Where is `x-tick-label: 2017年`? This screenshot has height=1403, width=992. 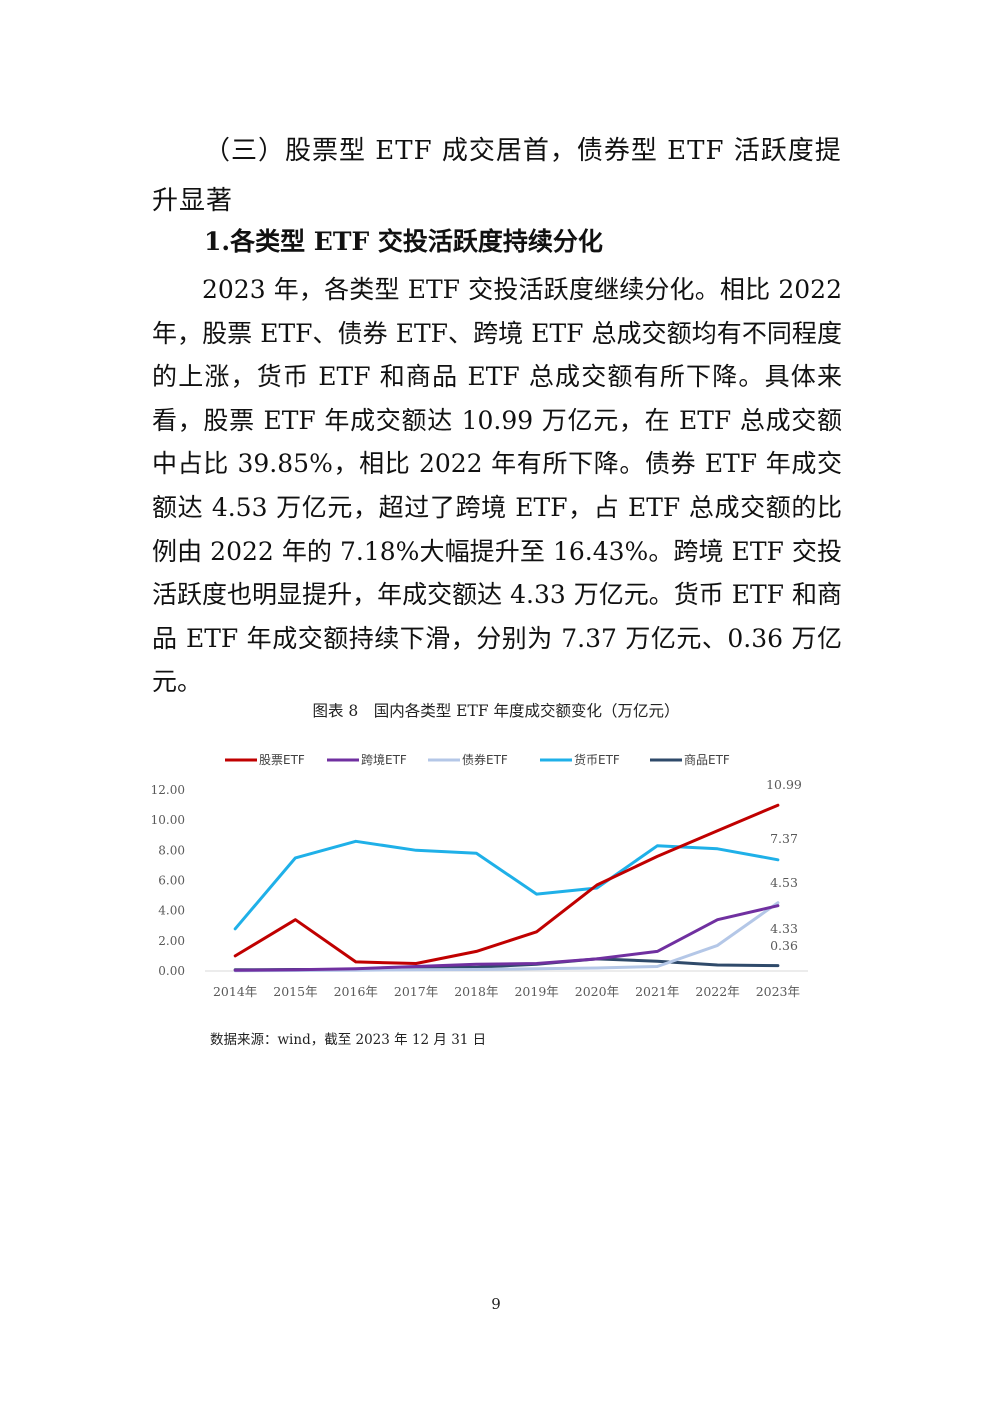
x-tick-label: 2017年 is located at coordinates (416, 991).